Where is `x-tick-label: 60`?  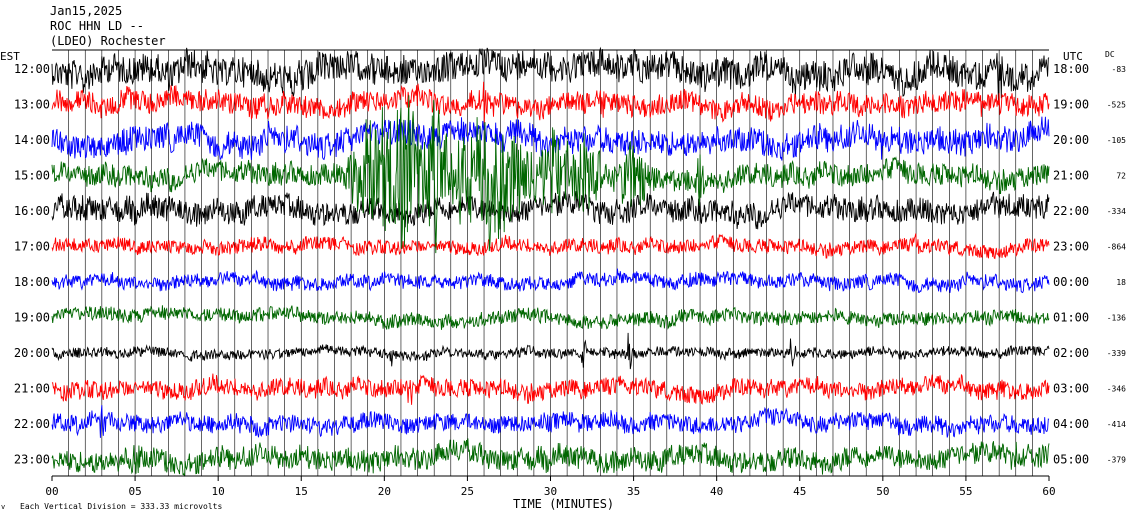
x-tick-label: 60 is located at coordinates (1048, 491).